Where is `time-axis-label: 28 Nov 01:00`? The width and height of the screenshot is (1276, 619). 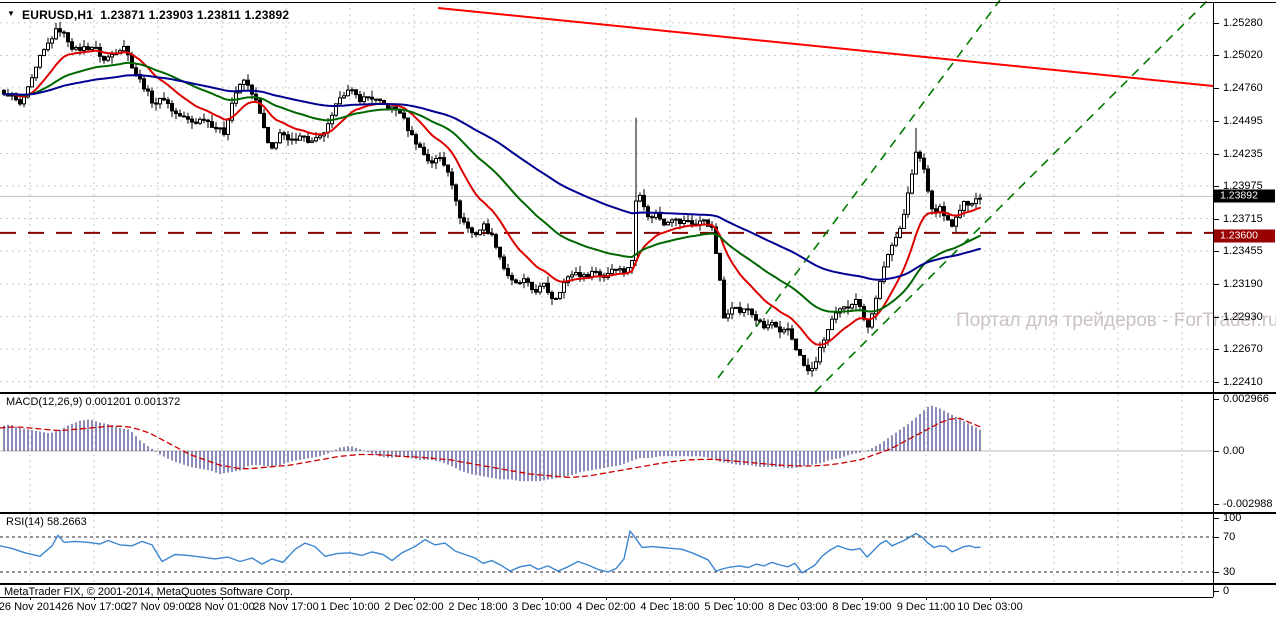
time-axis-label: 28 Nov 01:00 is located at coordinates (222, 607).